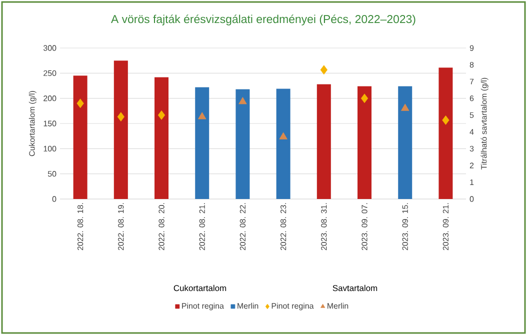 This screenshot has width=527, height=335. What do you see at coordinates (355, 288) in the screenshot?
I see `text: Savtartalom` at bounding box center [355, 288].